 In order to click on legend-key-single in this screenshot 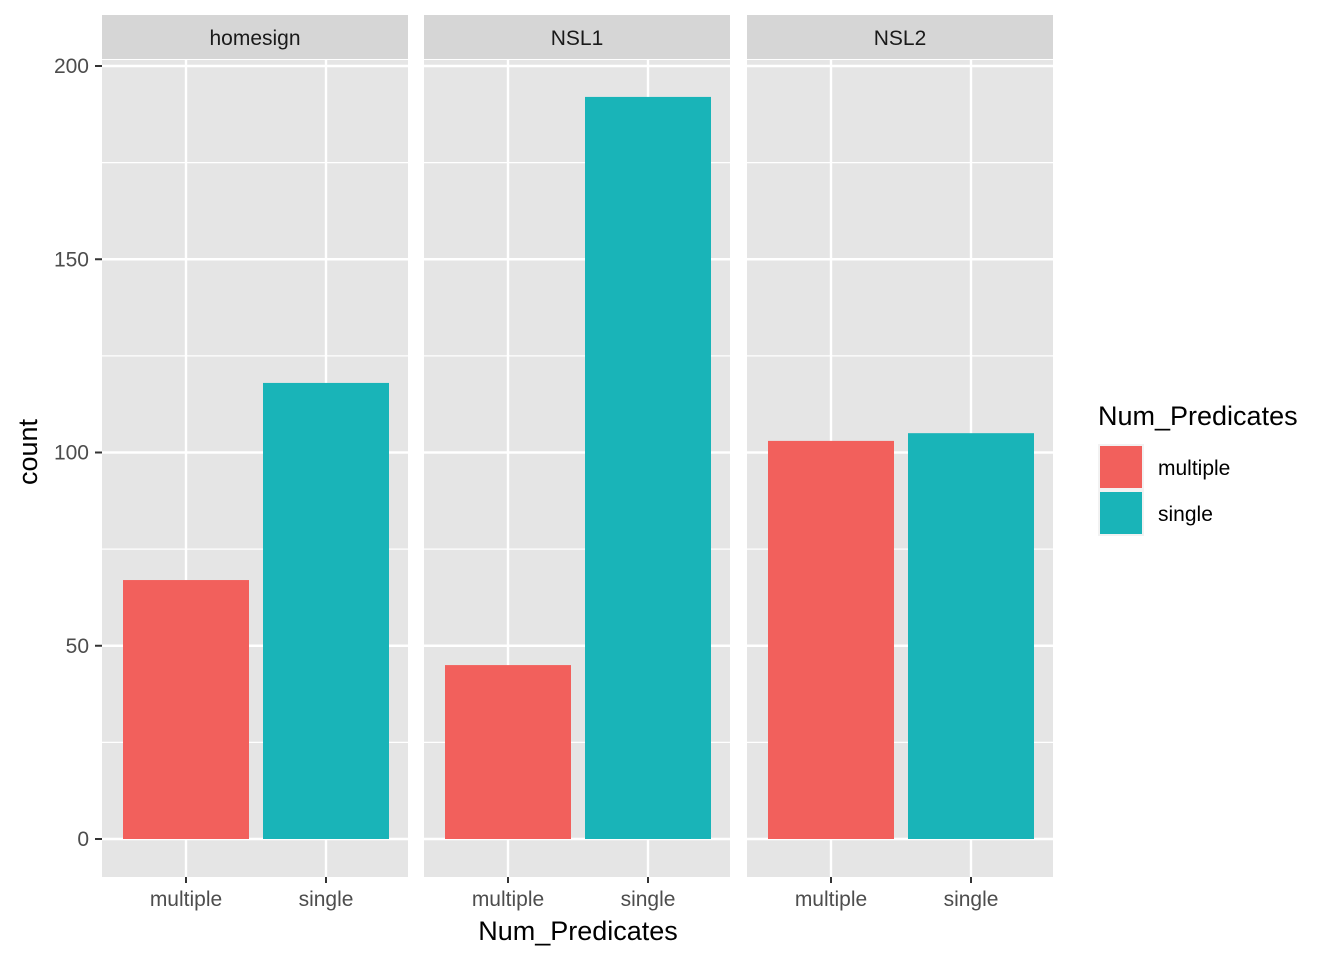, I will do `click(1121, 513)`.